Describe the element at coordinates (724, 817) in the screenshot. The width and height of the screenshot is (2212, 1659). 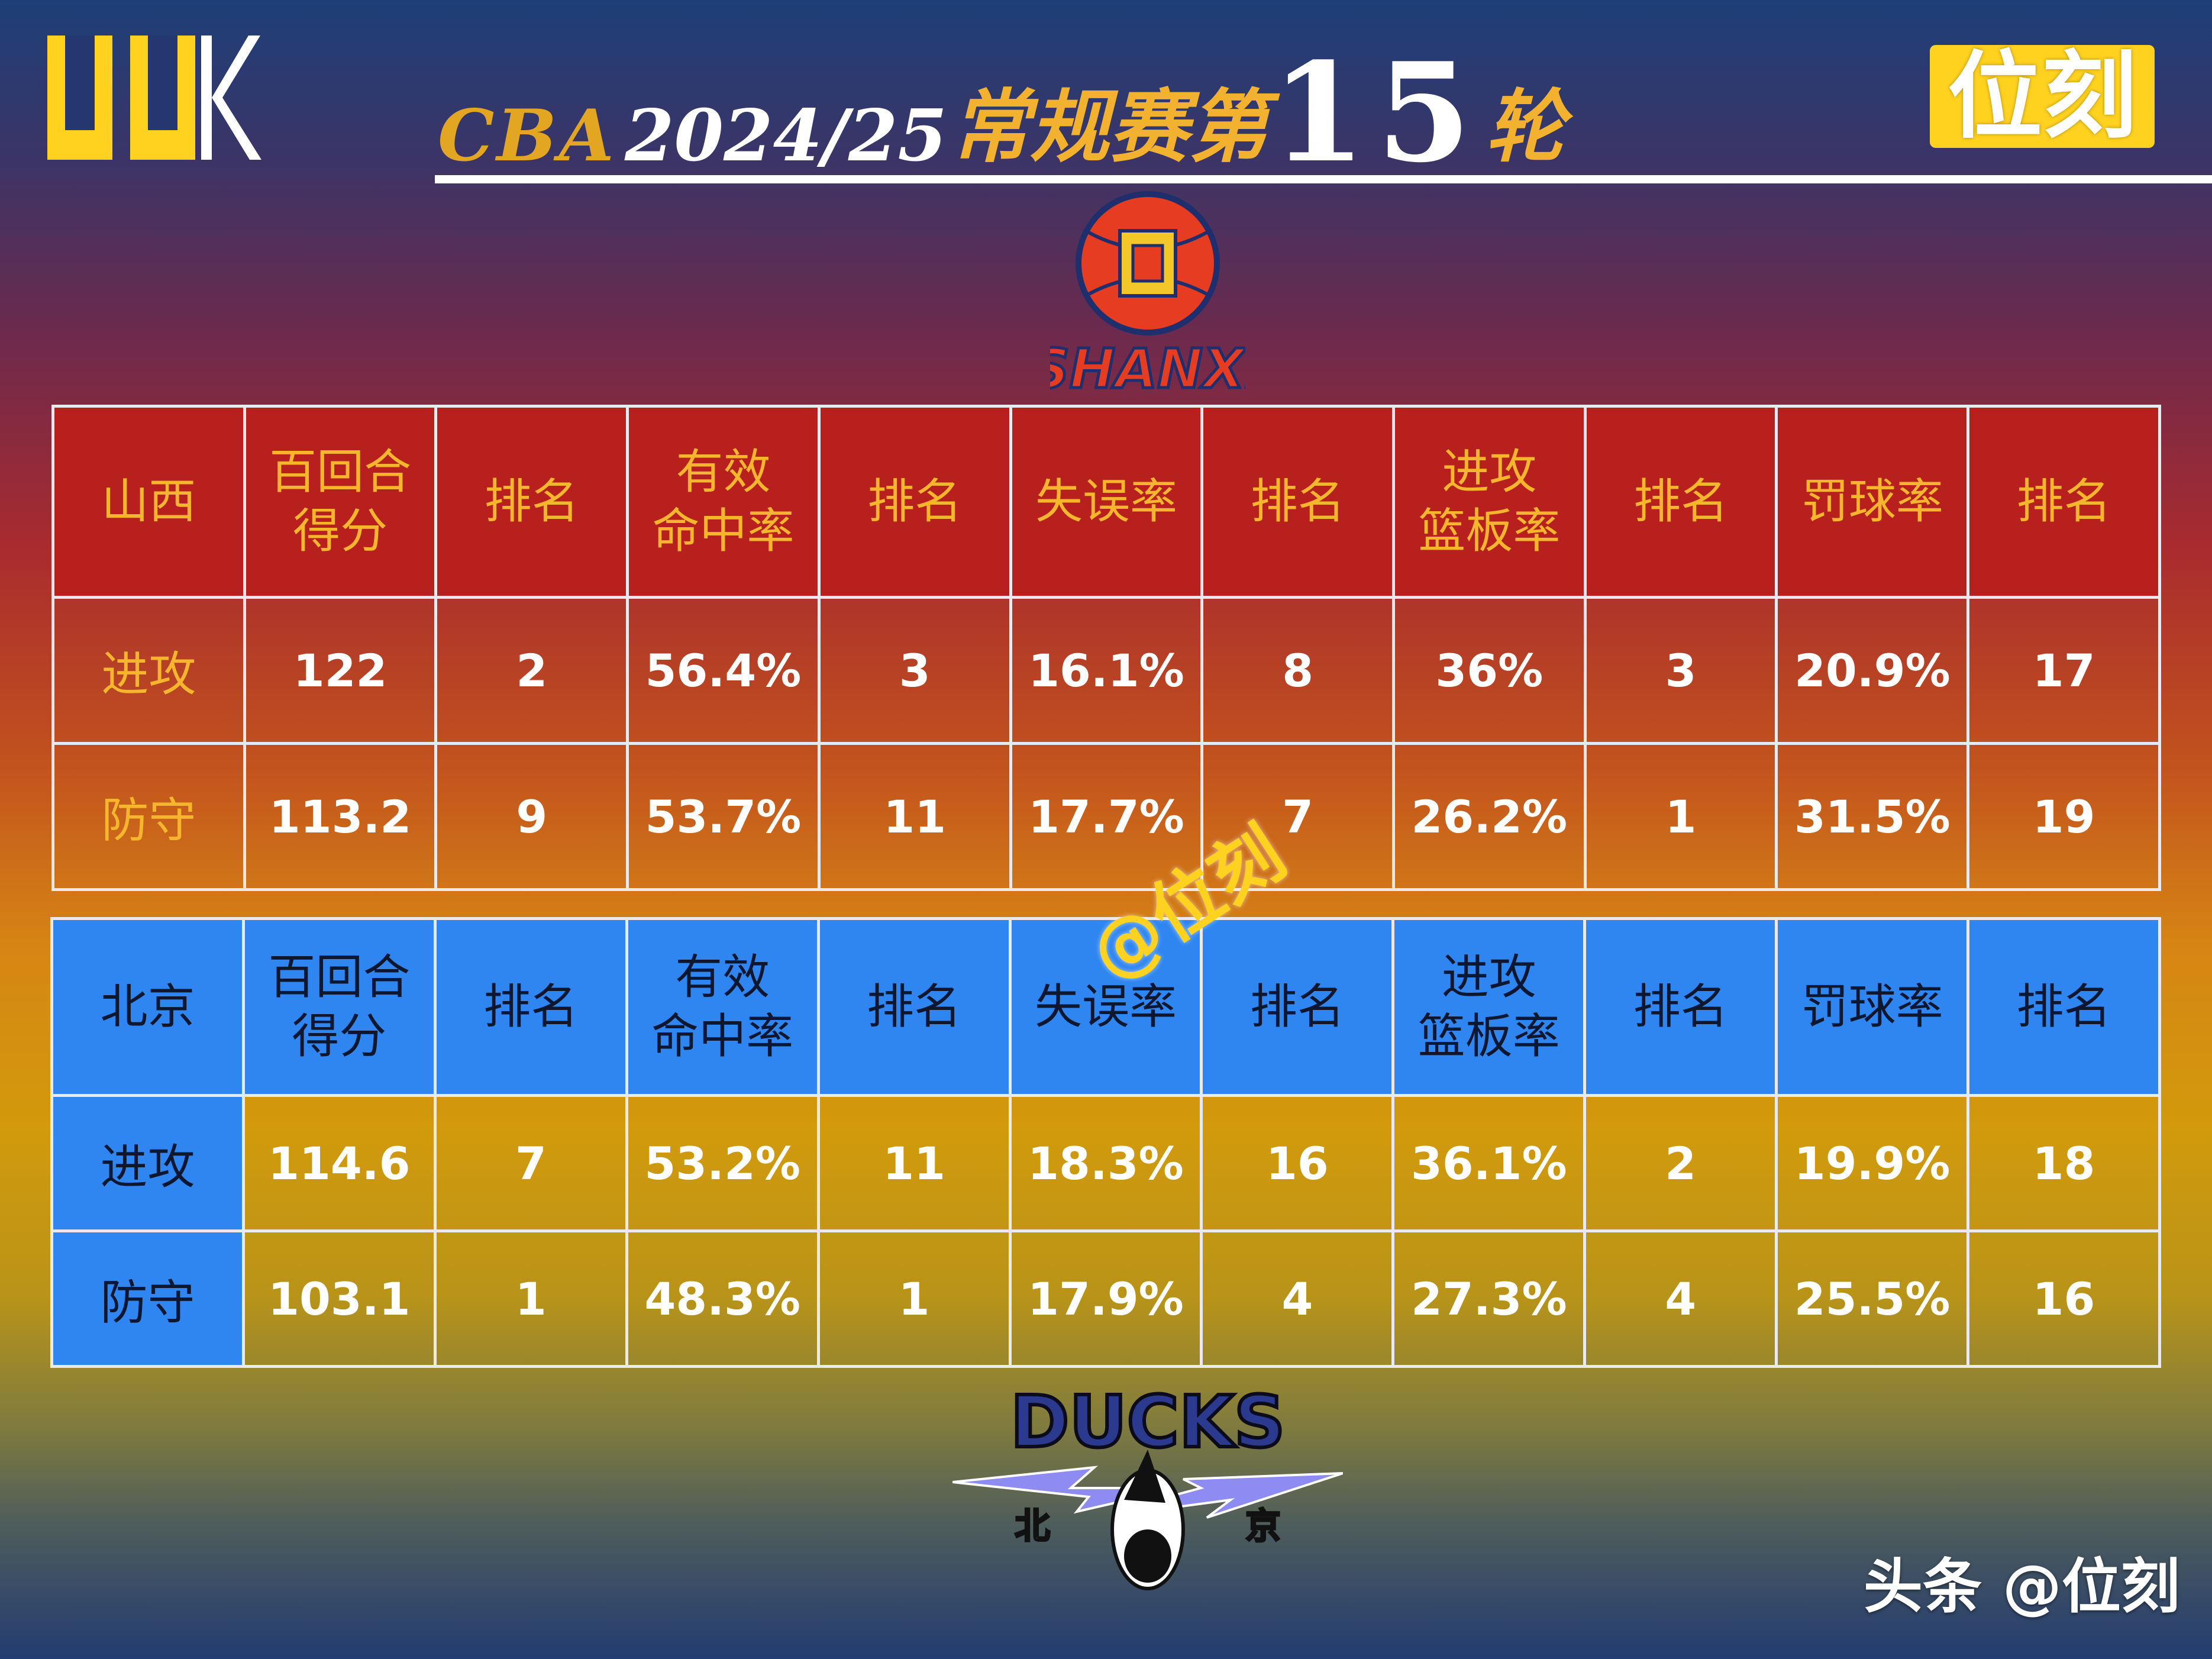
I see `table-cell: 53.7%` at that location.